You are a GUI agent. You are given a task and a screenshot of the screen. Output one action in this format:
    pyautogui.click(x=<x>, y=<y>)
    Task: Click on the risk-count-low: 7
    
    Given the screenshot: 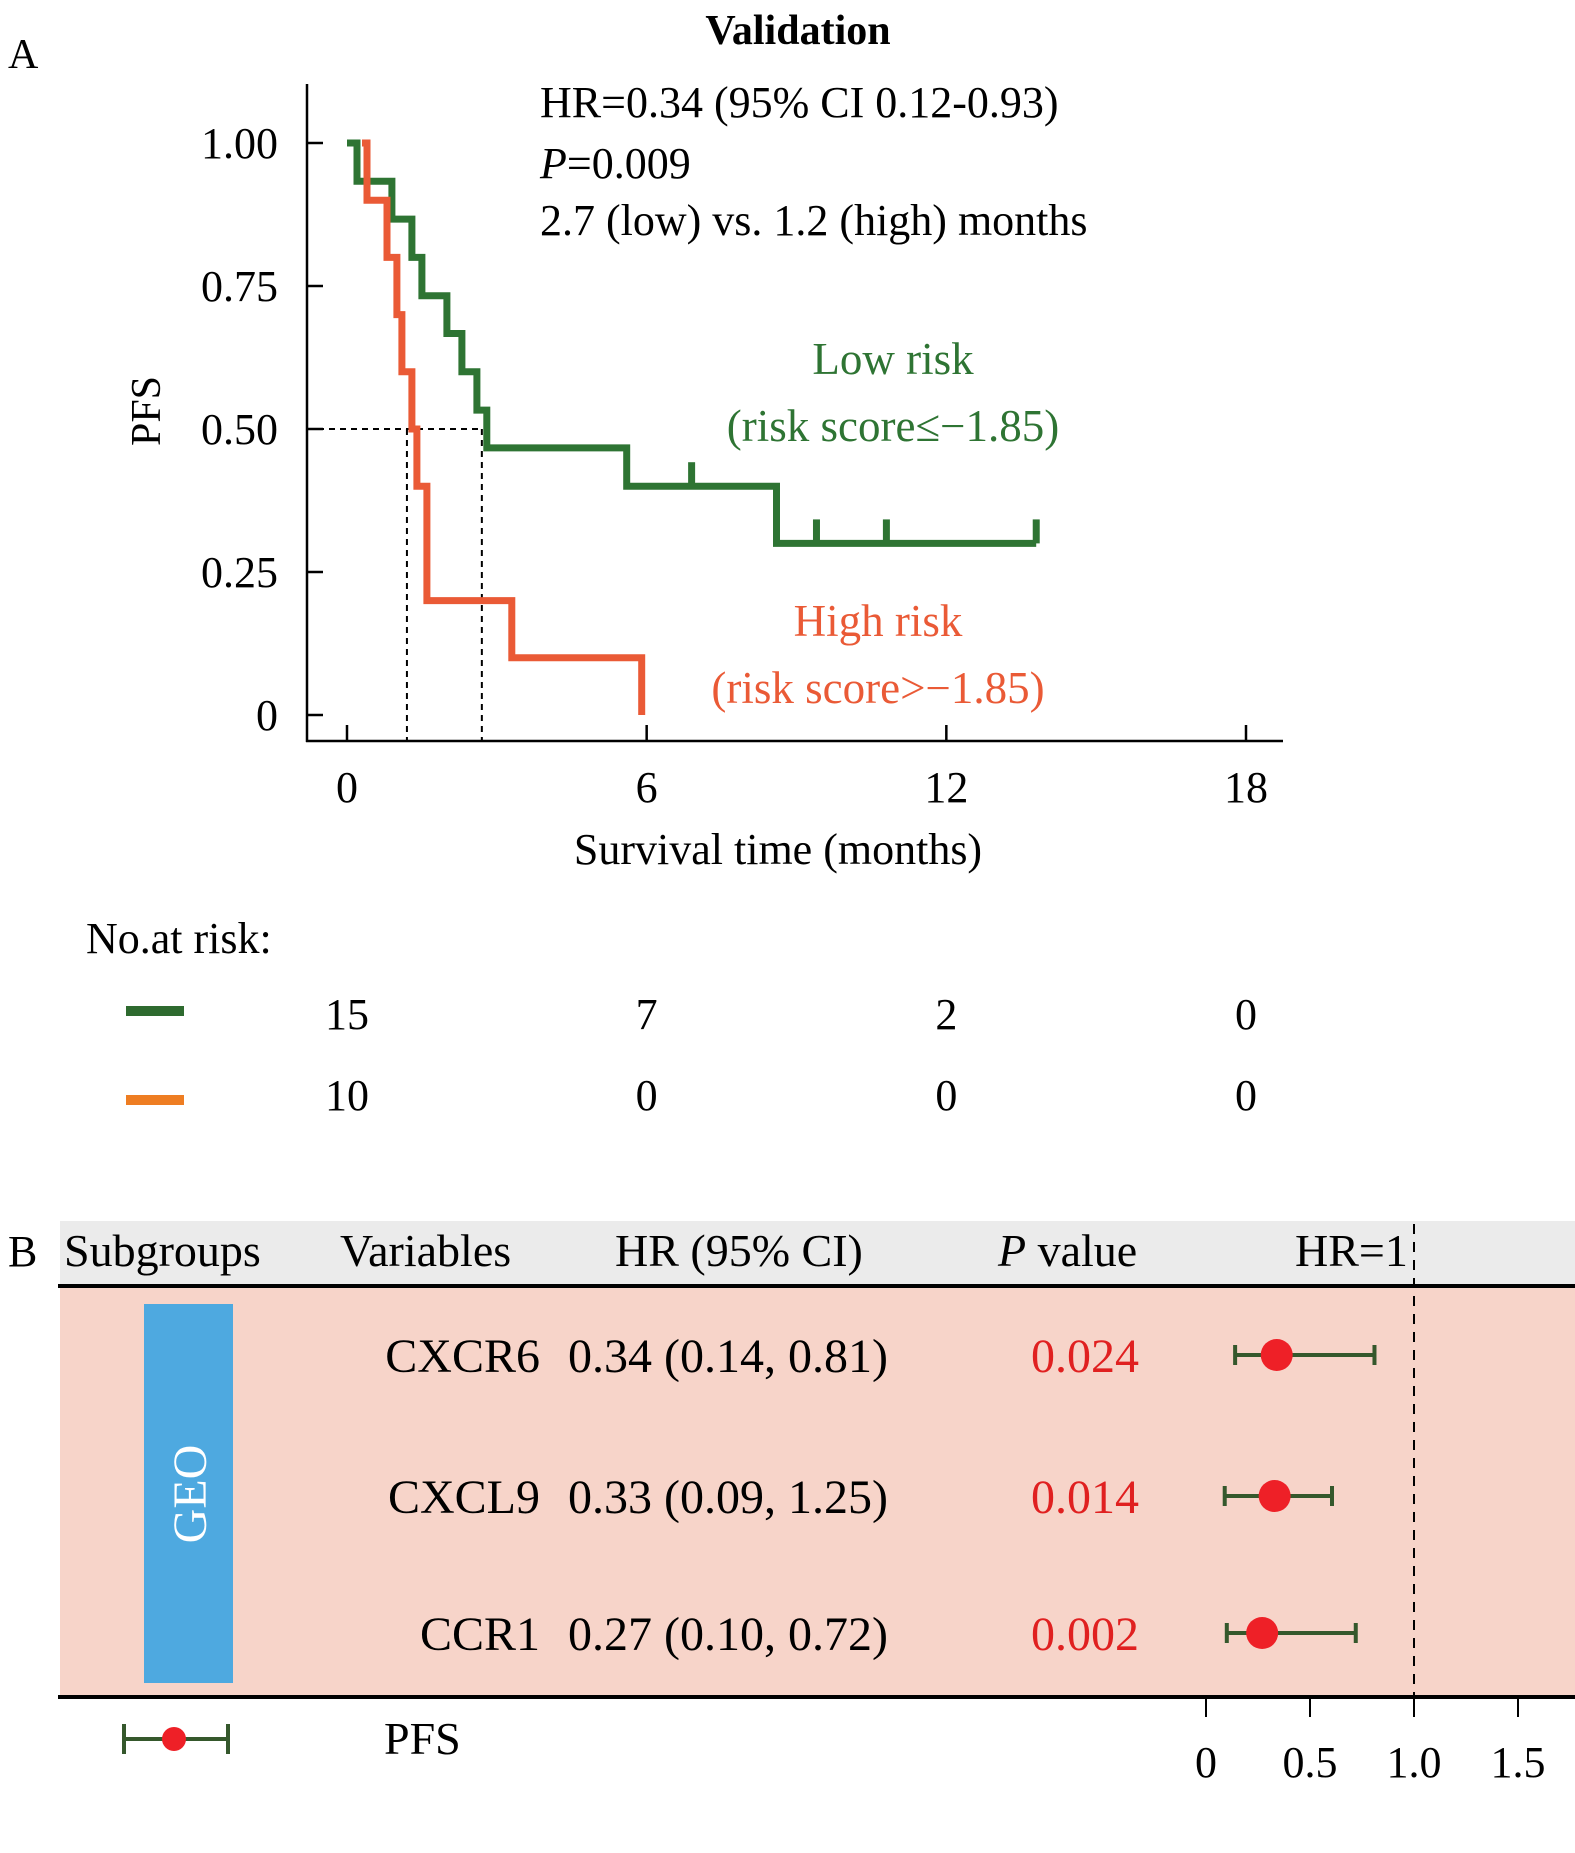 What is the action you would take?
    pyautogui.click(x=647, y=1014)
    